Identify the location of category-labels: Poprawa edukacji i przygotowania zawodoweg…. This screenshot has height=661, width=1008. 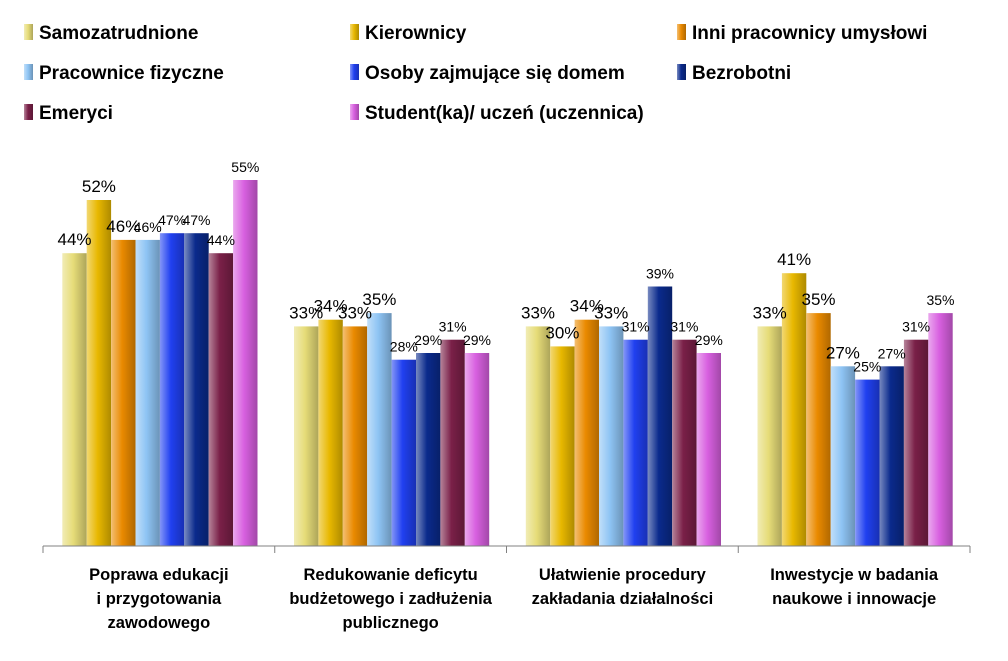
(514, 599).